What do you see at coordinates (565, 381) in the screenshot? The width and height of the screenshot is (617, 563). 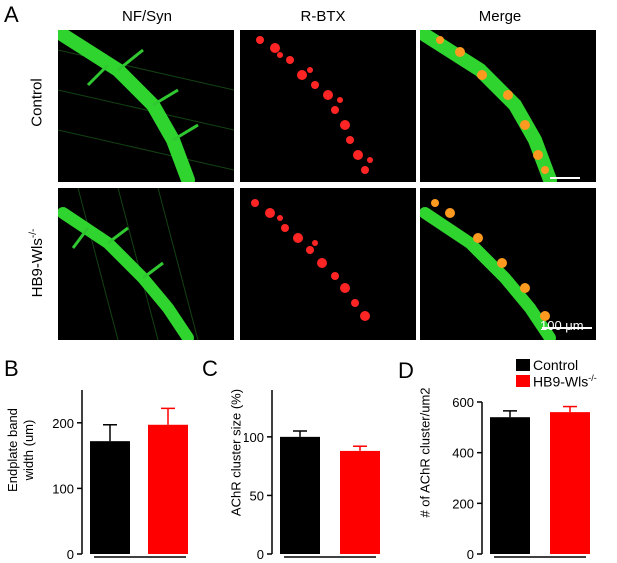 I see `legend-label-hb9: HB9-Wls-/-` at bounding box center [565, 381].